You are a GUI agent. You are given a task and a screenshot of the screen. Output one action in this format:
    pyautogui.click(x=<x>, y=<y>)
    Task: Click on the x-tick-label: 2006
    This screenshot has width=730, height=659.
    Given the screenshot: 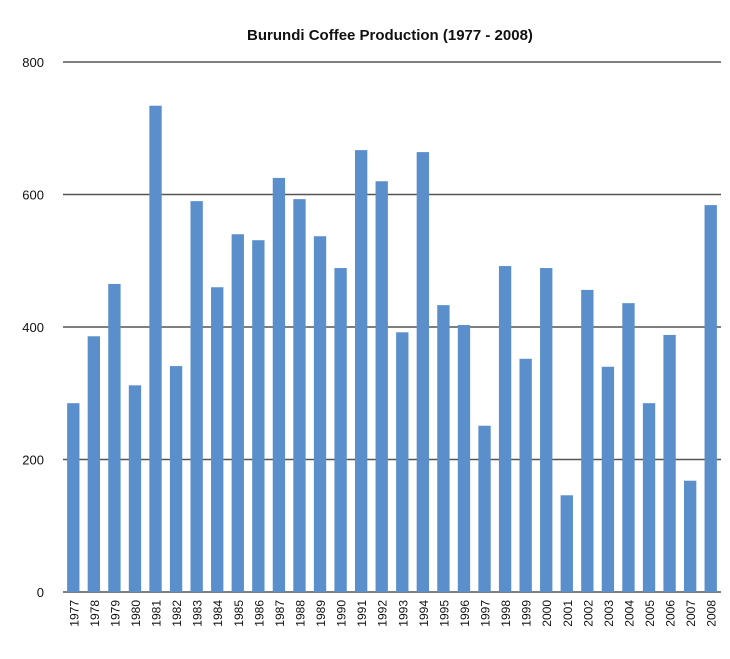 What is the action you would take?
    pyautogui.click(x=671, y=613)
    